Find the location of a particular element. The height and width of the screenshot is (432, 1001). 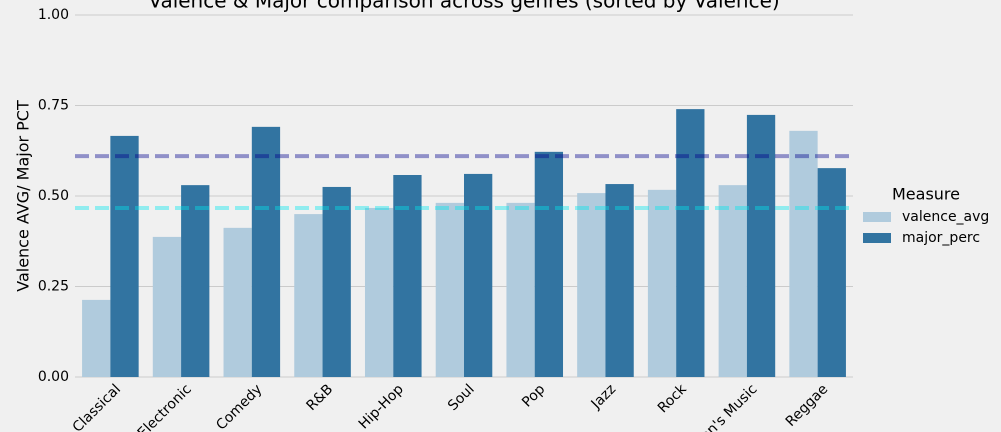

x-tick-label: Pop is located at coordinates (533, 395).